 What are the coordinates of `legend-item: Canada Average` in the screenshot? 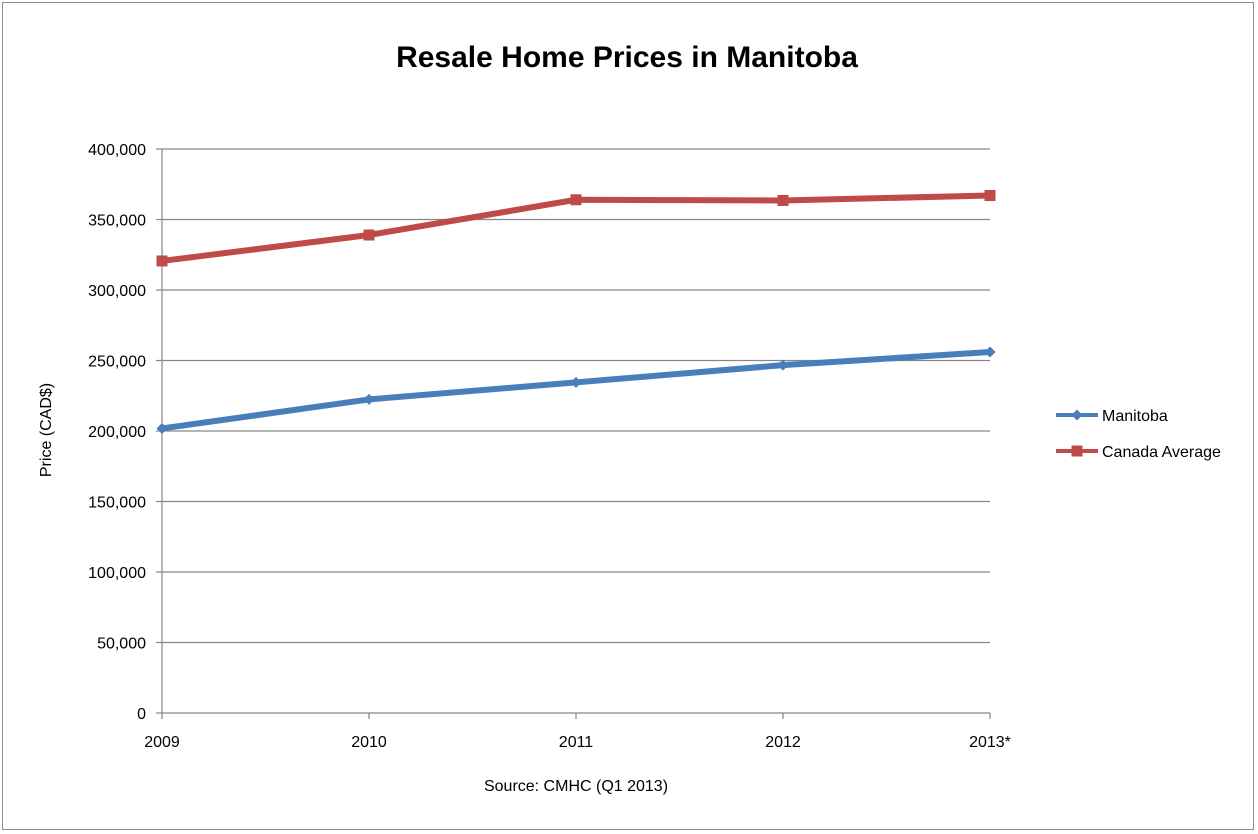 It's located at (1138, 452).